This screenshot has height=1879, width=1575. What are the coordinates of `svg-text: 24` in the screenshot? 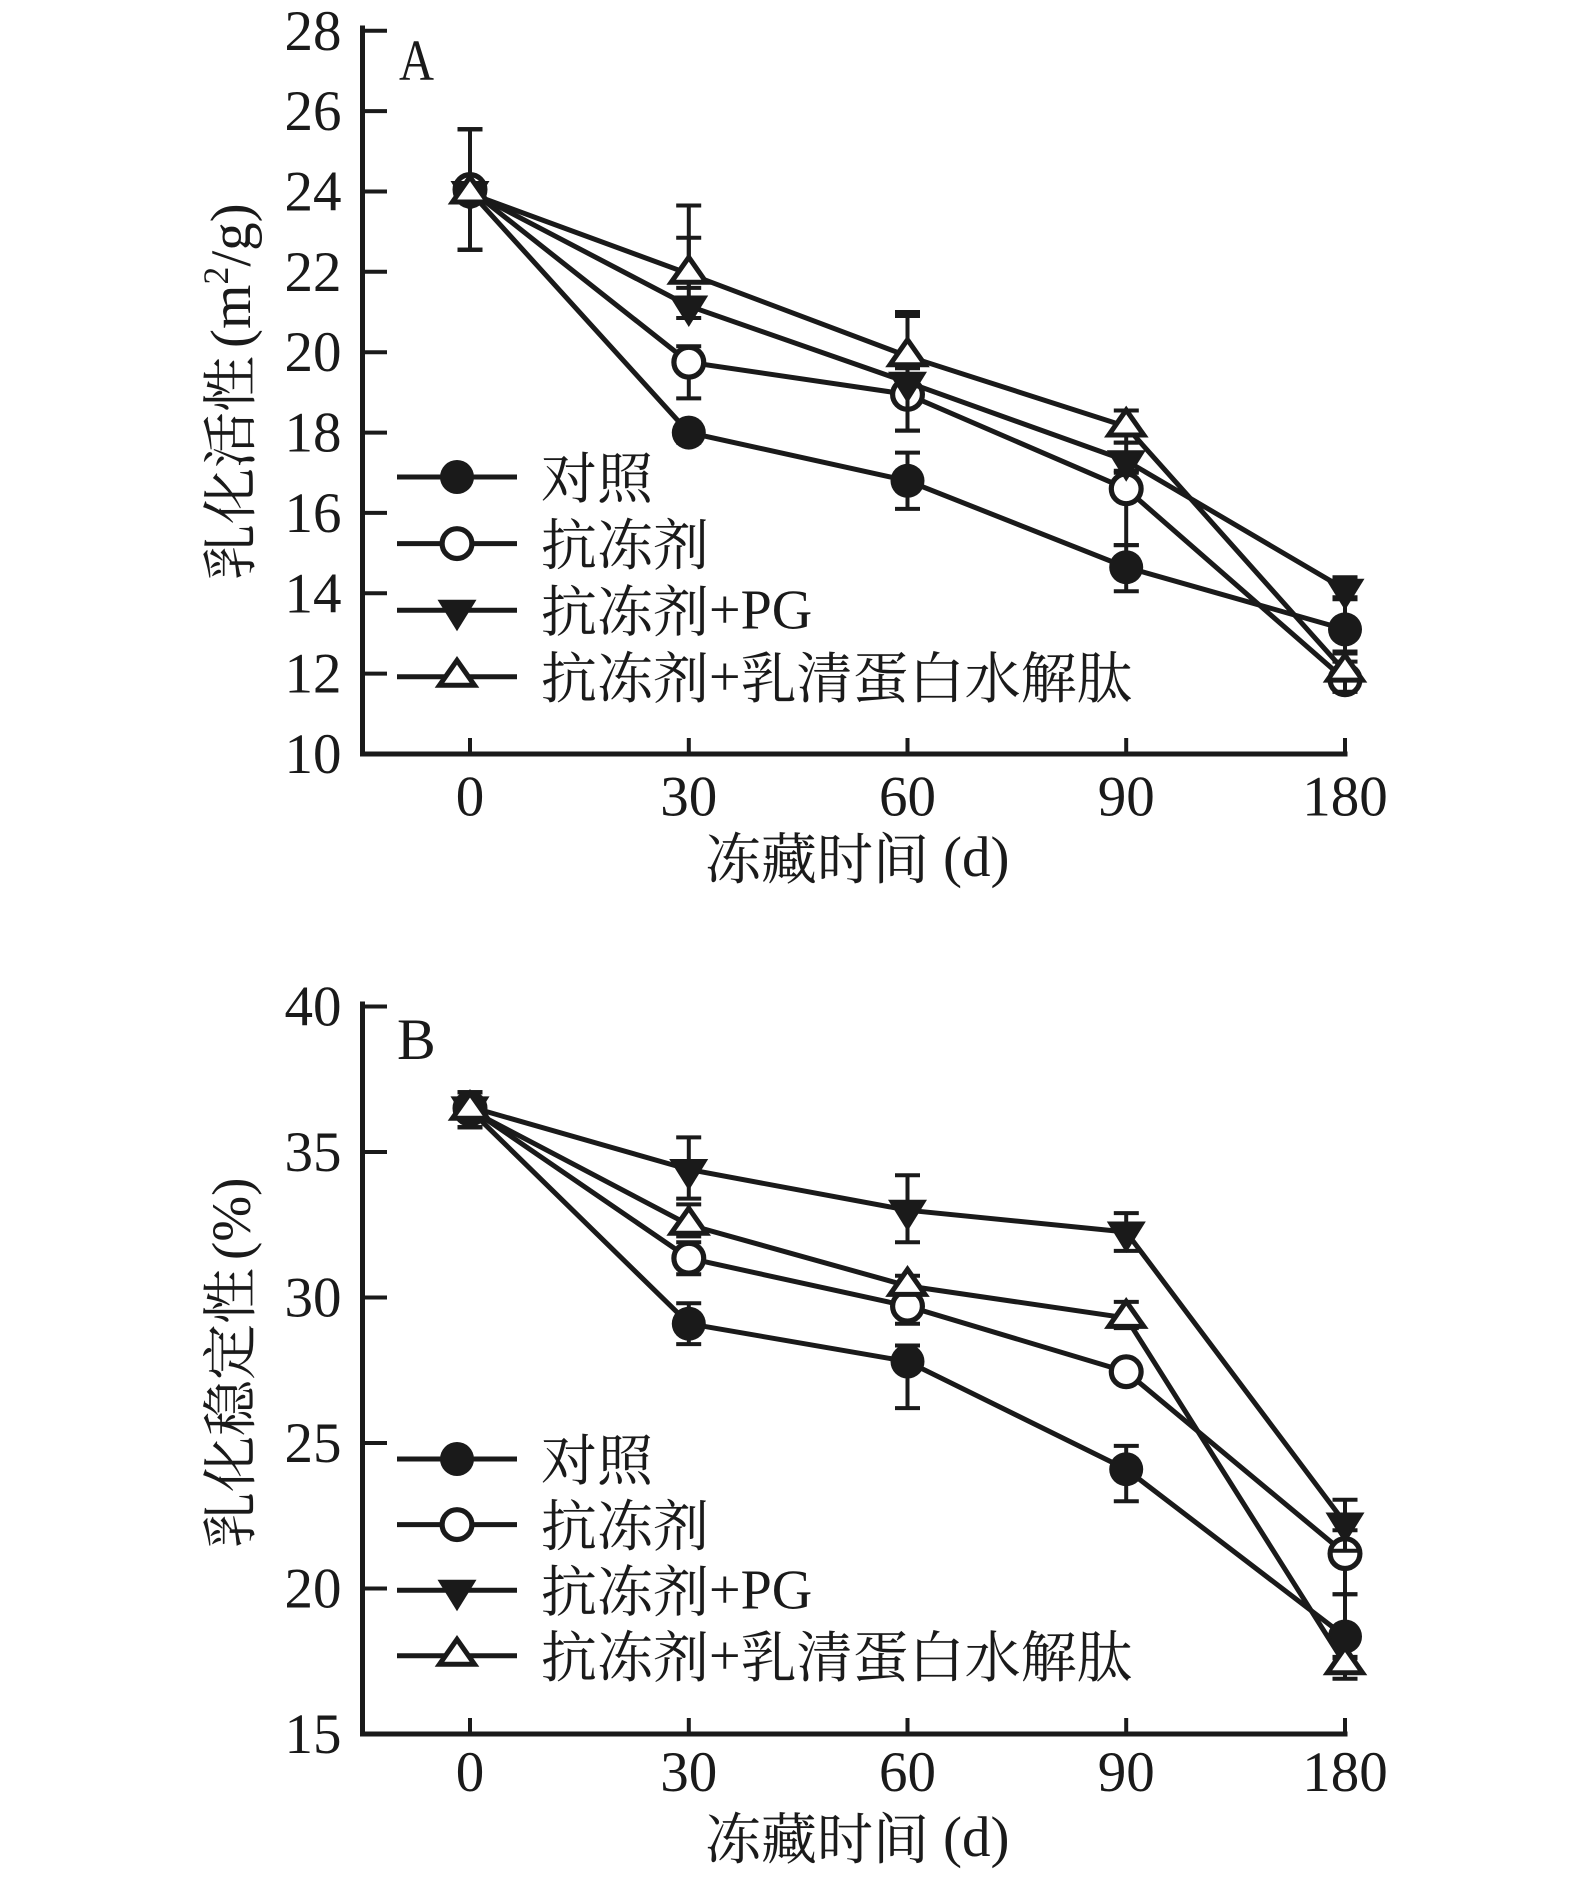 It's located at (313, 192).